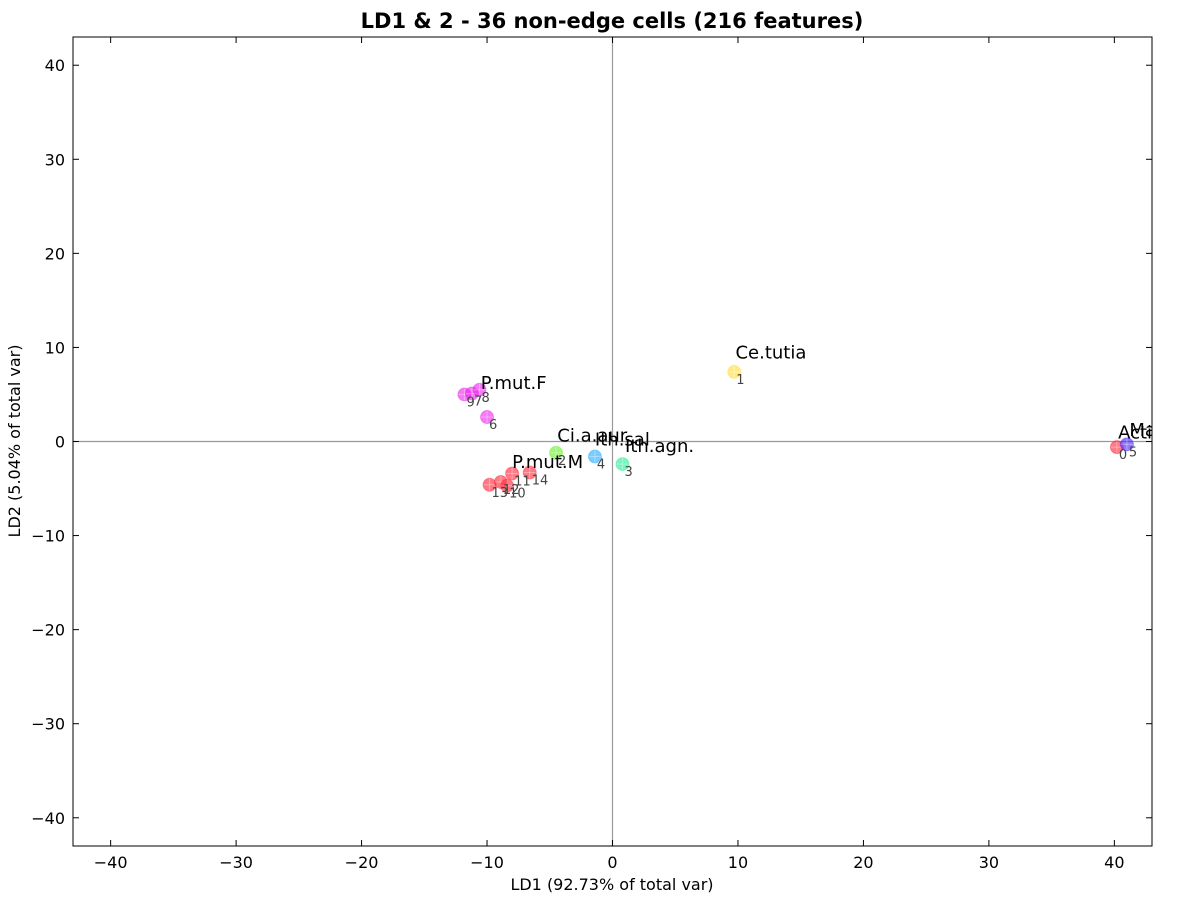  I want to click on x-tick-label: 0, so click(612, 862).